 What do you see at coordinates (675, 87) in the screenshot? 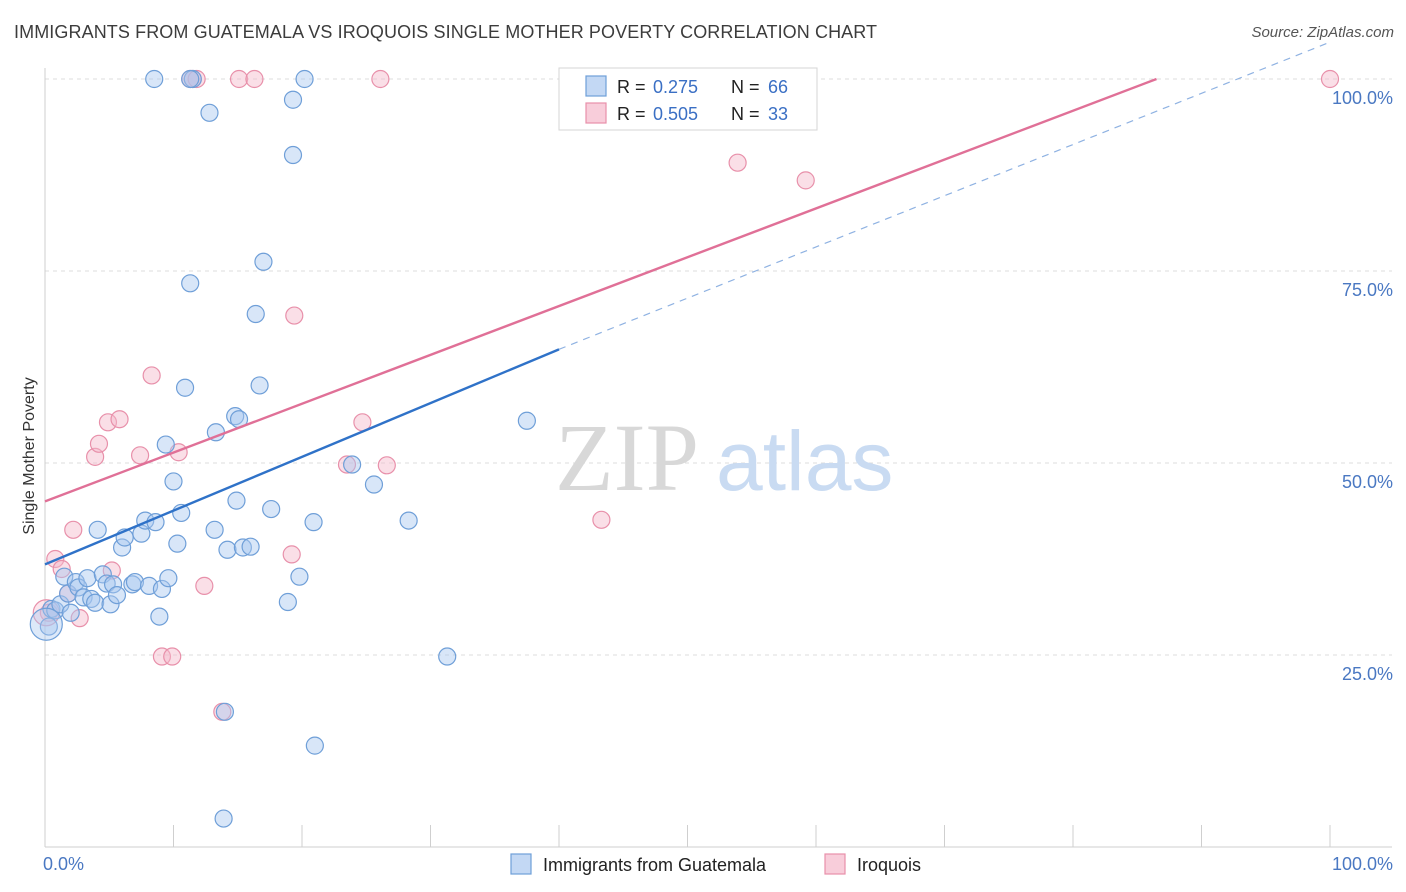
I see `stats-r-value-guatemala: 0.275` at bounding box center [675, 87].